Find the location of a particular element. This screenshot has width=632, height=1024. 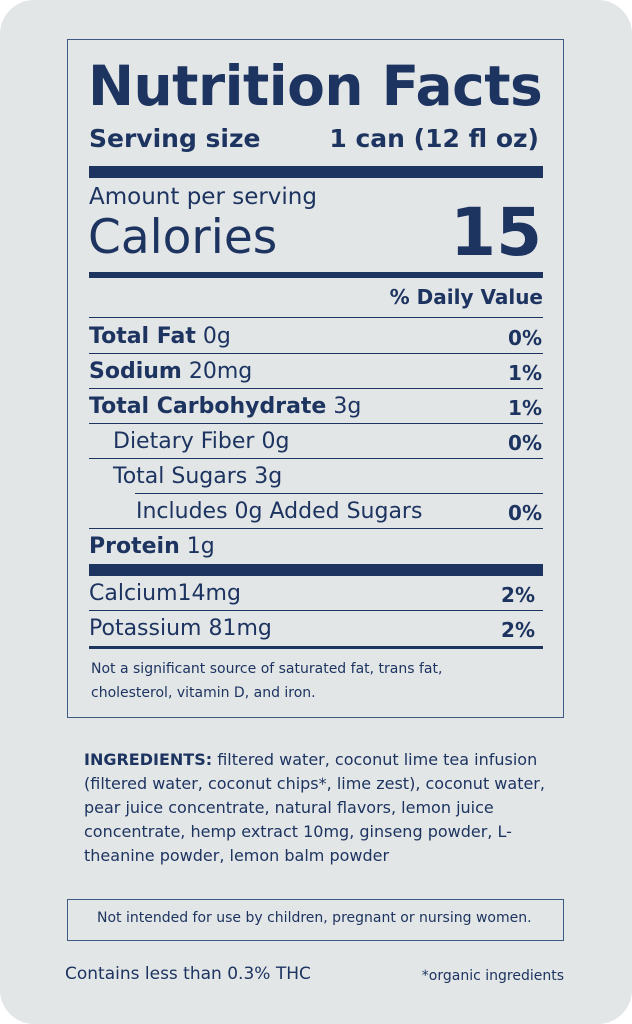

nutrient-row-total-fat: Total Fat 0g is located at coordinates (160, 336).